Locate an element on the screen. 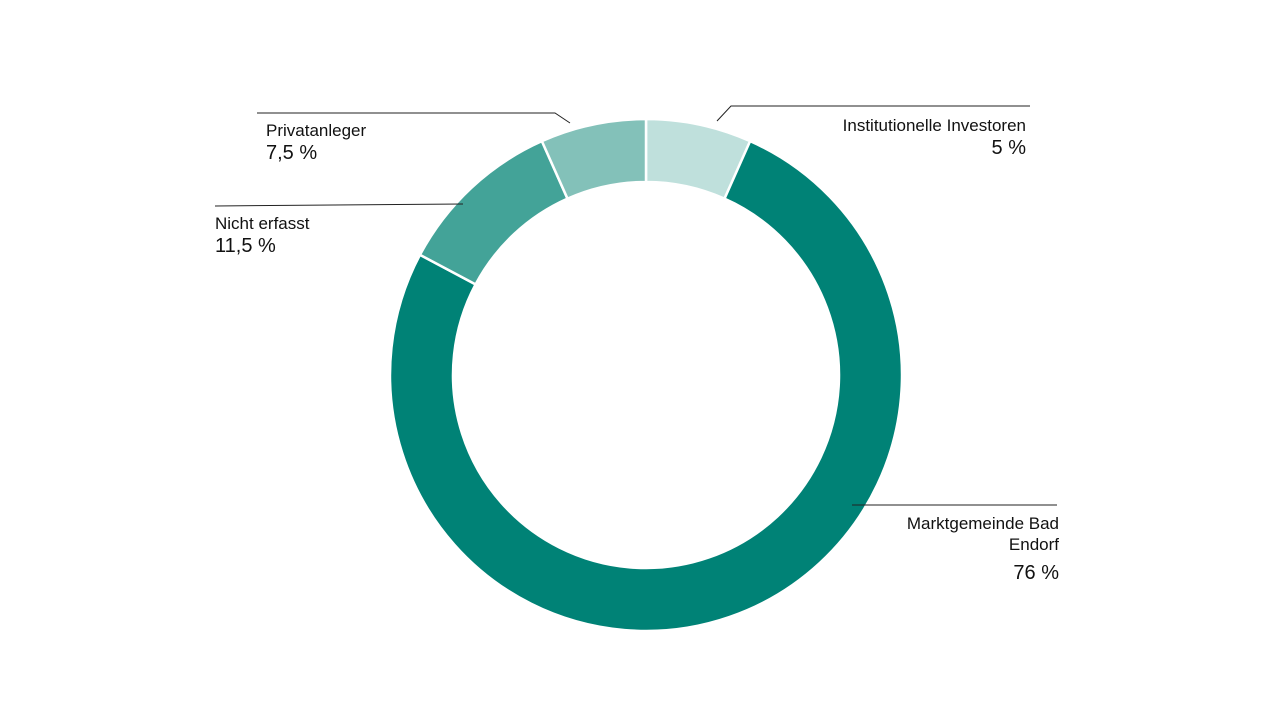  label-value: 7,5 % is located at coordinates (292, 153).